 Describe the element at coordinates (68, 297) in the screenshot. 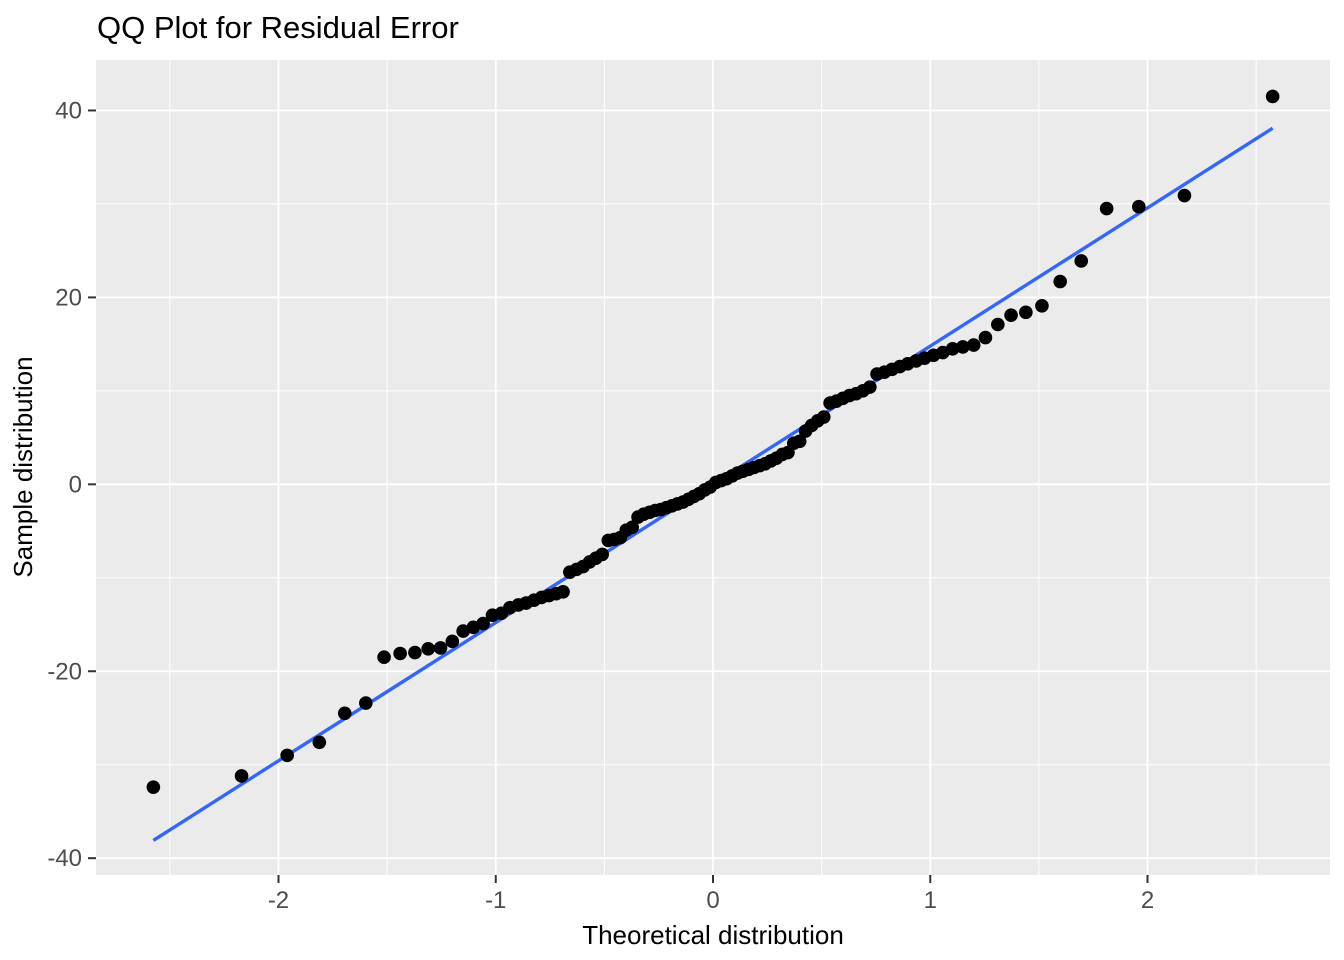

I see `svg-text: 20` at that location.